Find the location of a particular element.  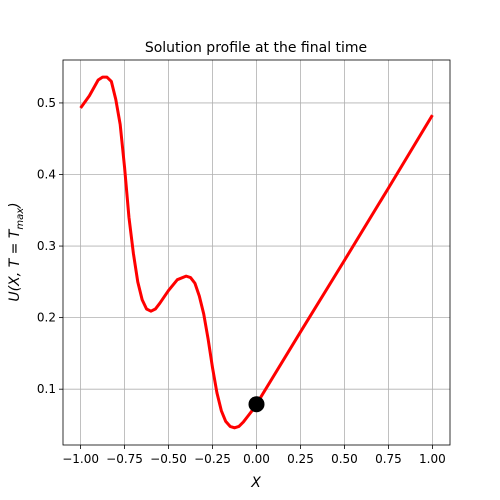

y-label-part: U(X, T = T is located at coordinates (15, 264).